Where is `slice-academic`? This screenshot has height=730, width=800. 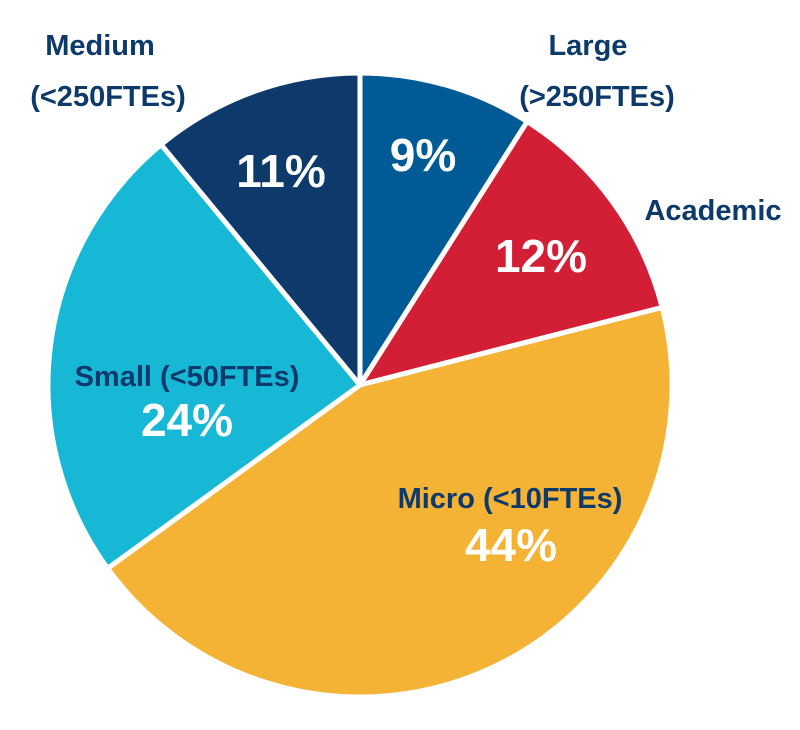 slice-academic is located at coordinates (511, 253).